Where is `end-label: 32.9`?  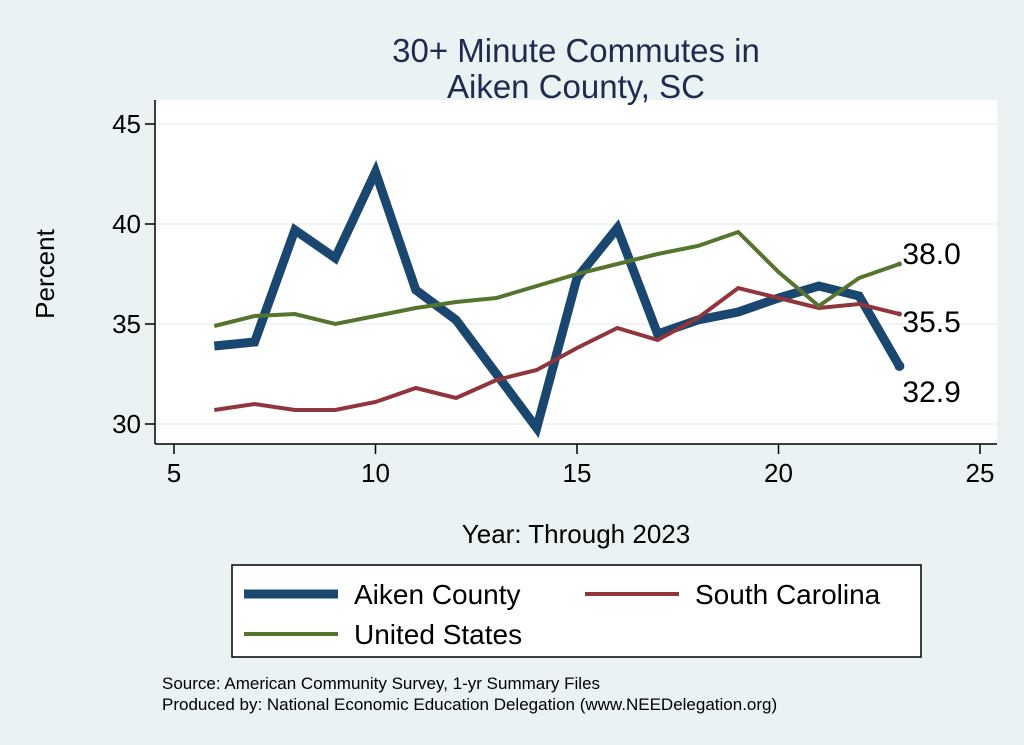
end-label: 32.9 is located at coordinates (931, 392).